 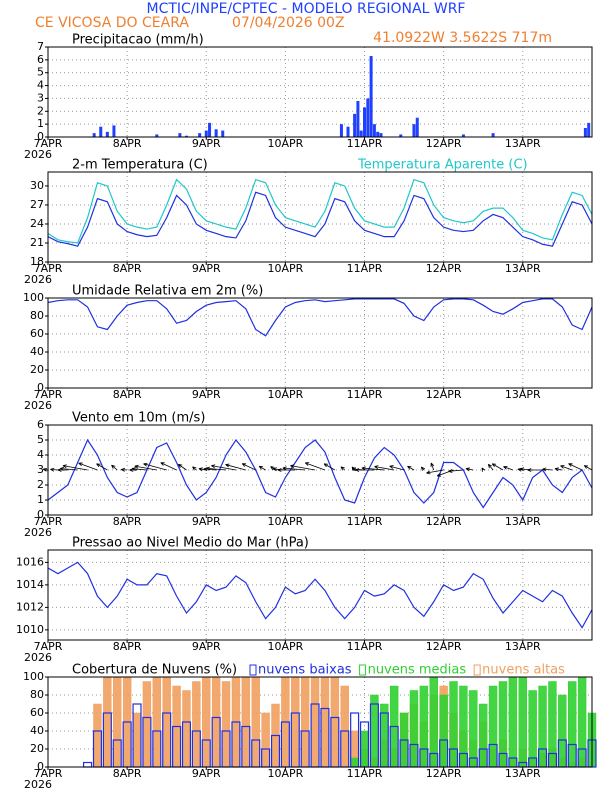 What do you see at coordinates (365, 521) in the screenshot?
I see `x-tick-label: 11APR` at bounding box center [365, 521].